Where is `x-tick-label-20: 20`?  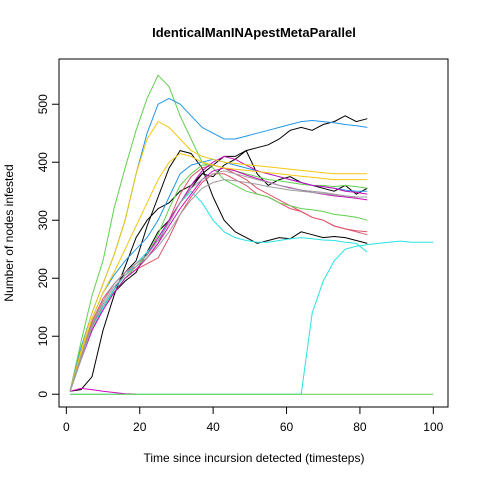 x-tick-label-20: 20 is located at coordinates (140, 427).